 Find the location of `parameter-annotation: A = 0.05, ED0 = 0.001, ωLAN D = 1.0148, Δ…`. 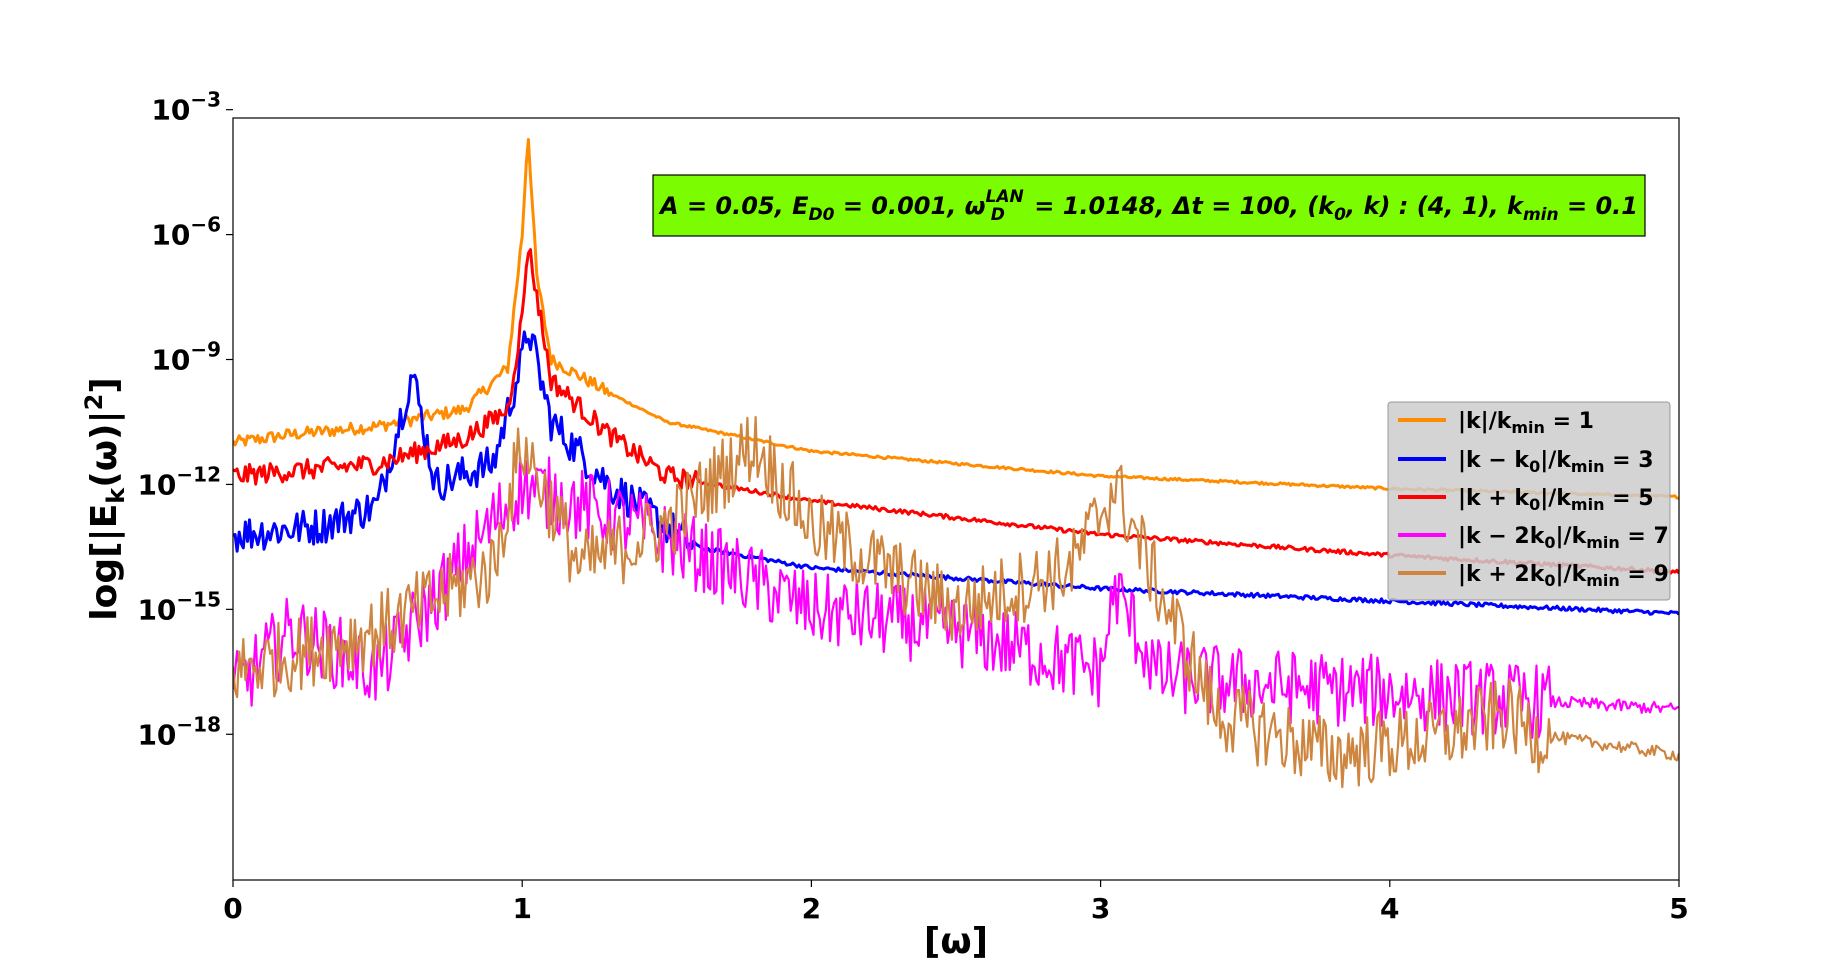

parameter-annotation: A = 0.05, ED0 = 0.001, ωLAN D = 1.0148, Δ… is located at coordinates (1149, 205).